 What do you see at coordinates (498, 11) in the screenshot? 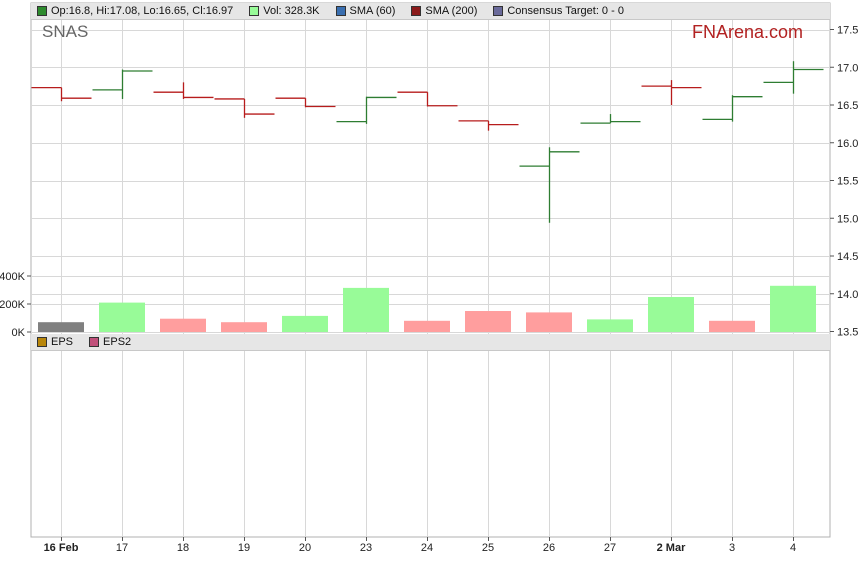
I see `consensus-swatch-icon` at bounding box center [498, 11].